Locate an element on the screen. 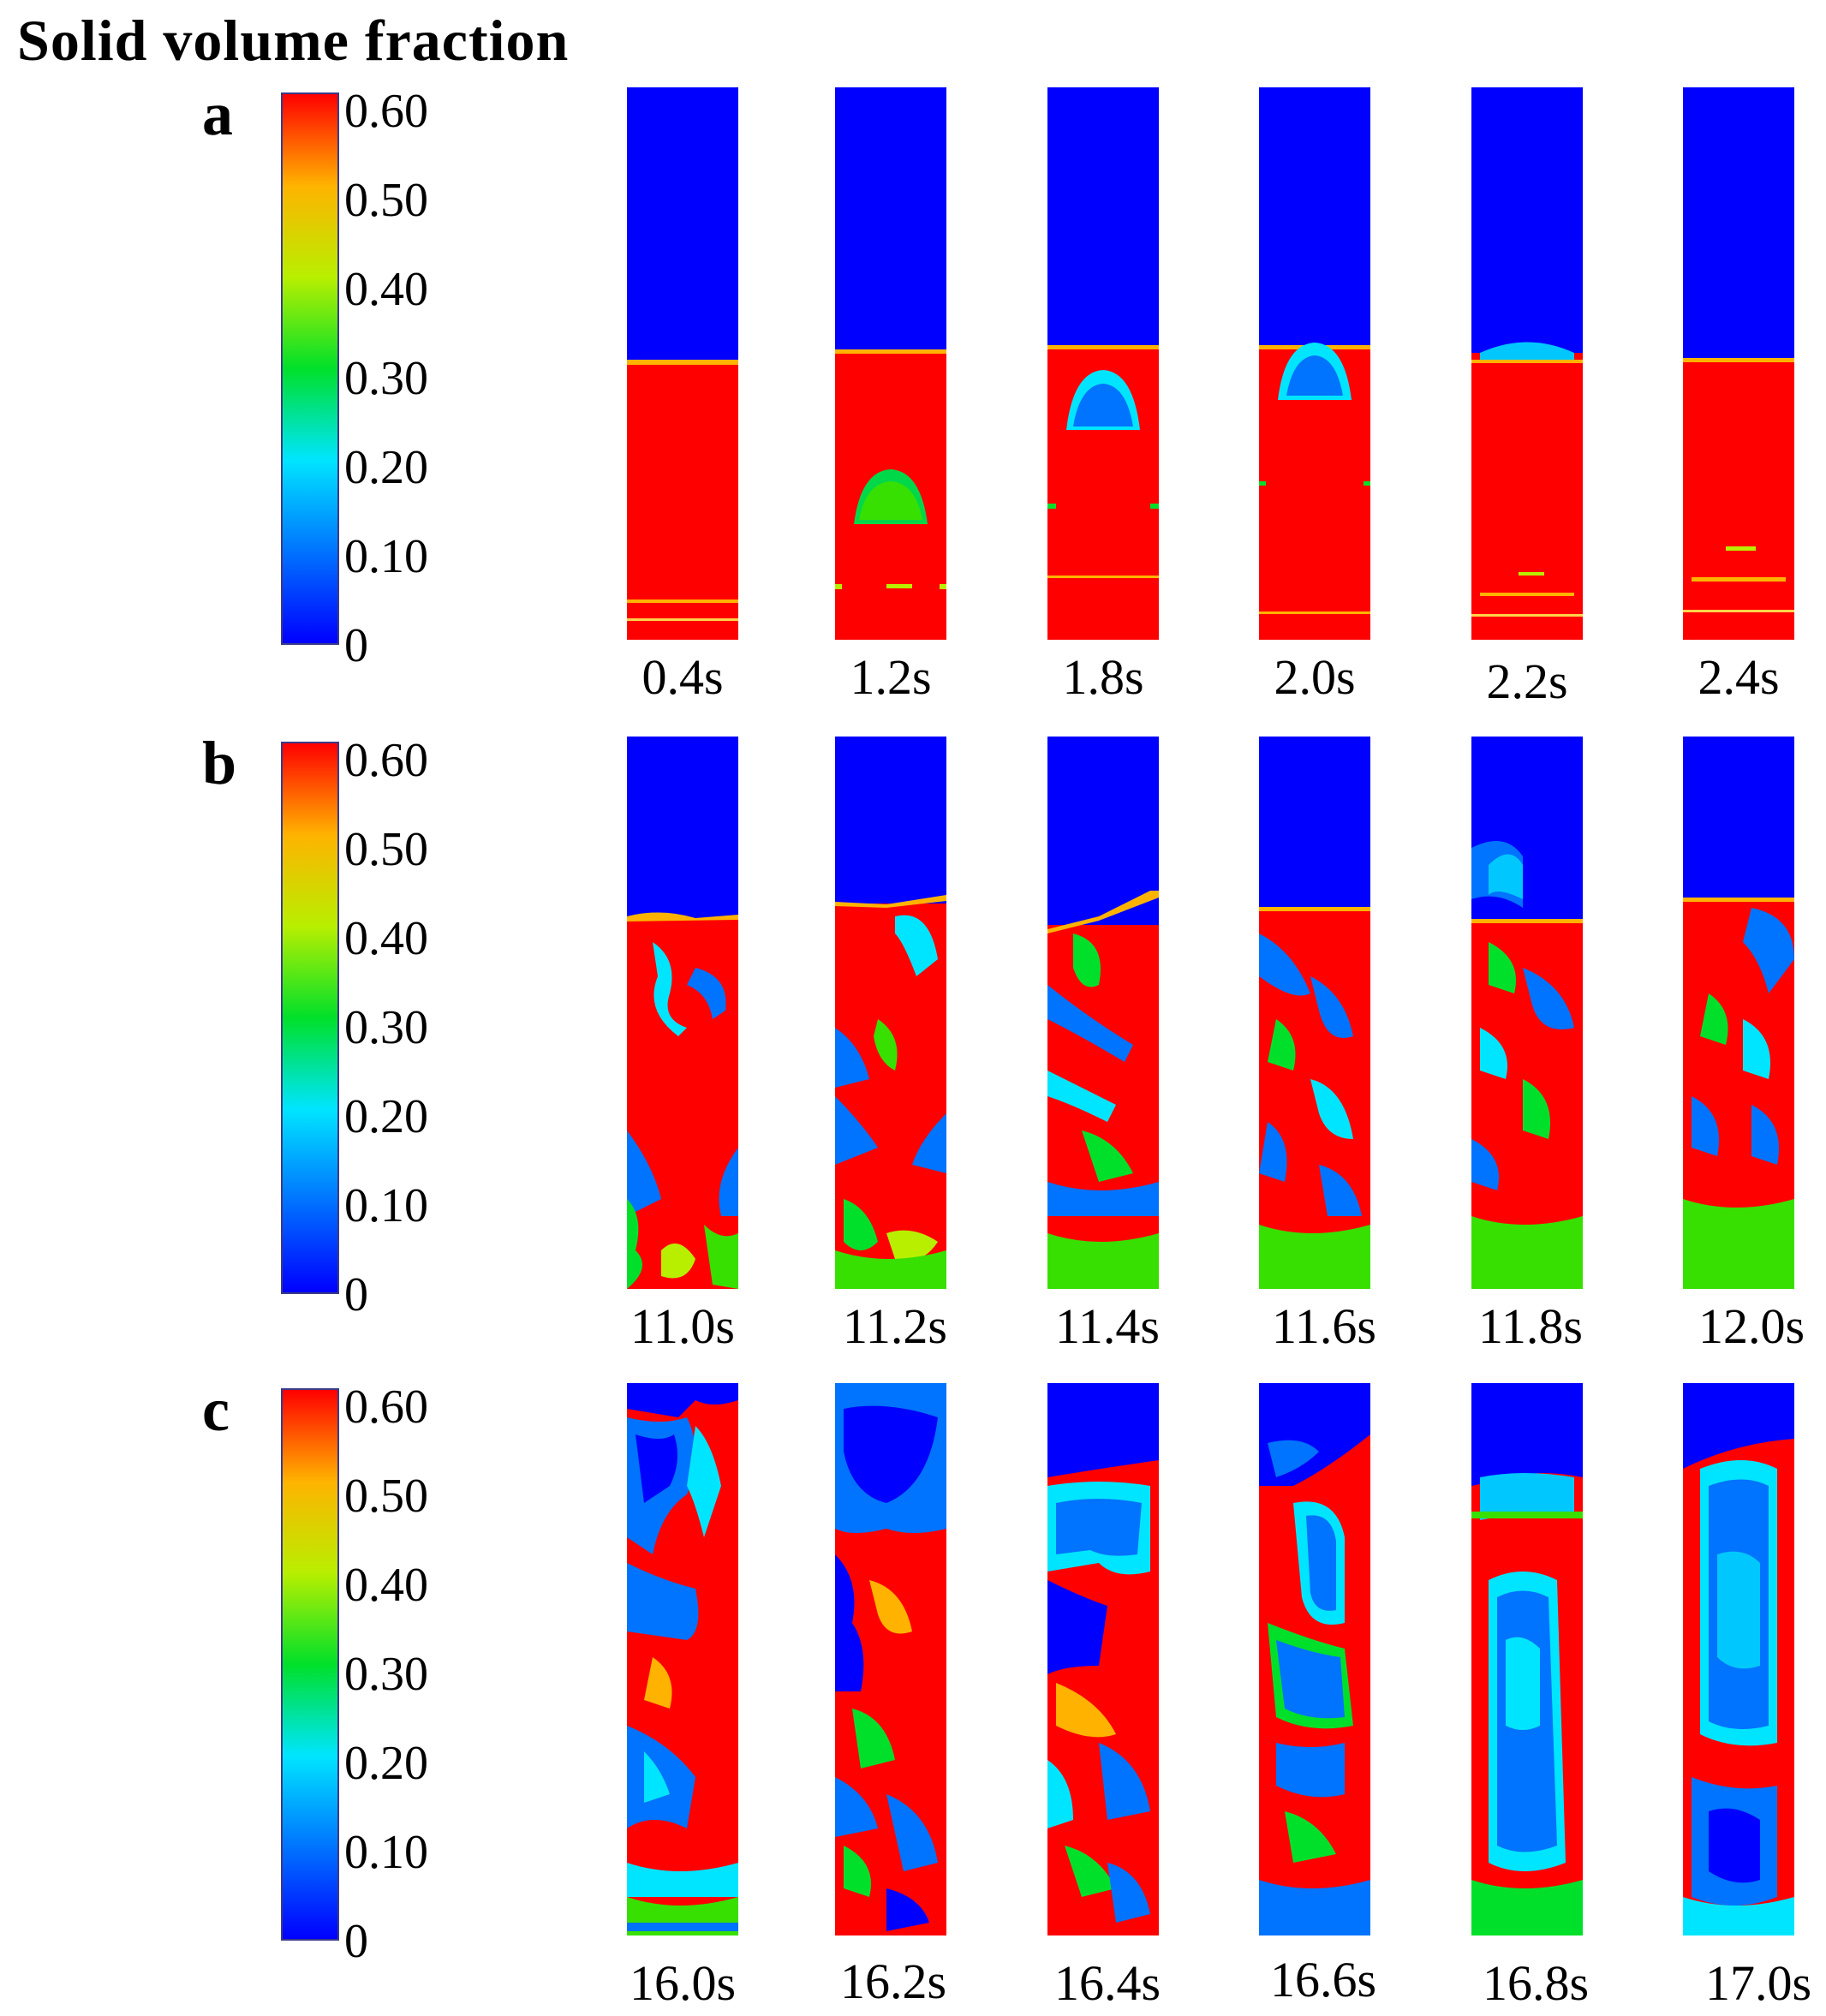  time-label: 16.4s is located at coordinates (1107, 1983).